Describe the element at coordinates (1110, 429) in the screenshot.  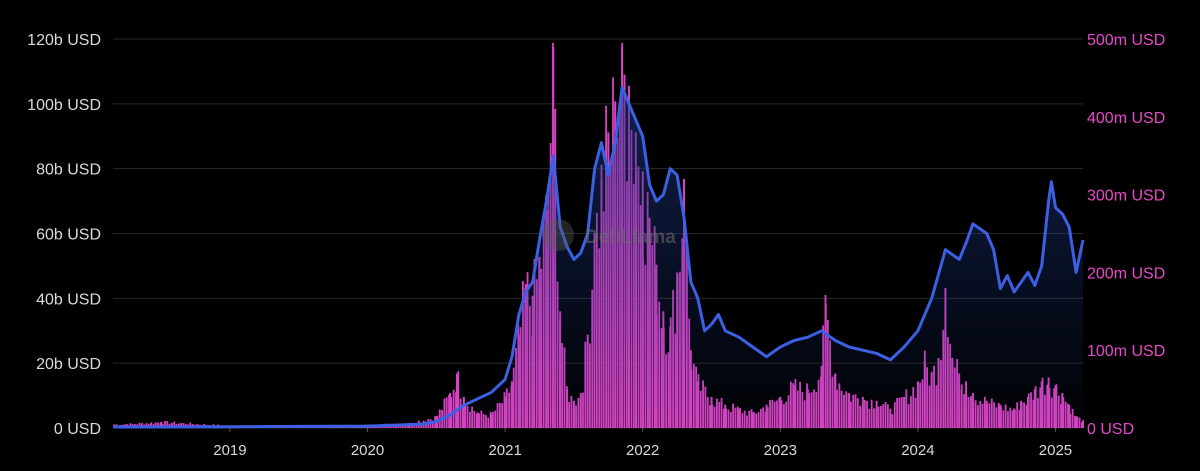
I see `y-right-tick-label: 0 USD` at that location.